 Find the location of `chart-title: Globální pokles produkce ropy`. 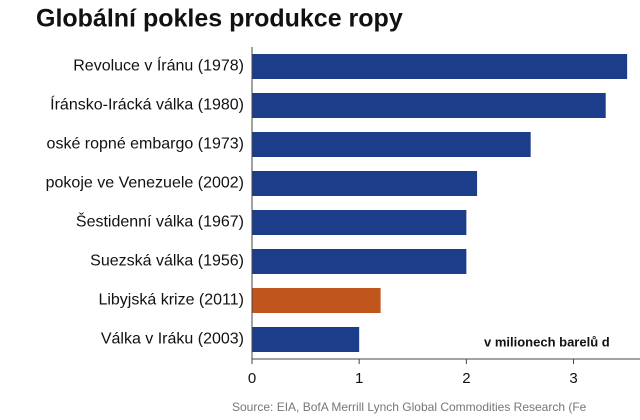

chart-title: Globální pokles produkce ropy is located at coordinates (219, 19).